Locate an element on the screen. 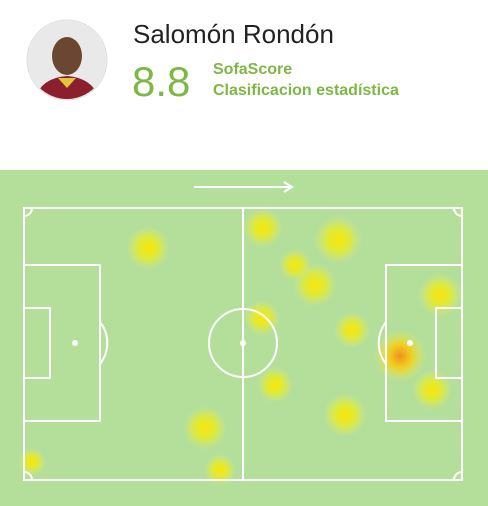  rating-label: Clasificacion estadística is located at coordinates (306, 90).